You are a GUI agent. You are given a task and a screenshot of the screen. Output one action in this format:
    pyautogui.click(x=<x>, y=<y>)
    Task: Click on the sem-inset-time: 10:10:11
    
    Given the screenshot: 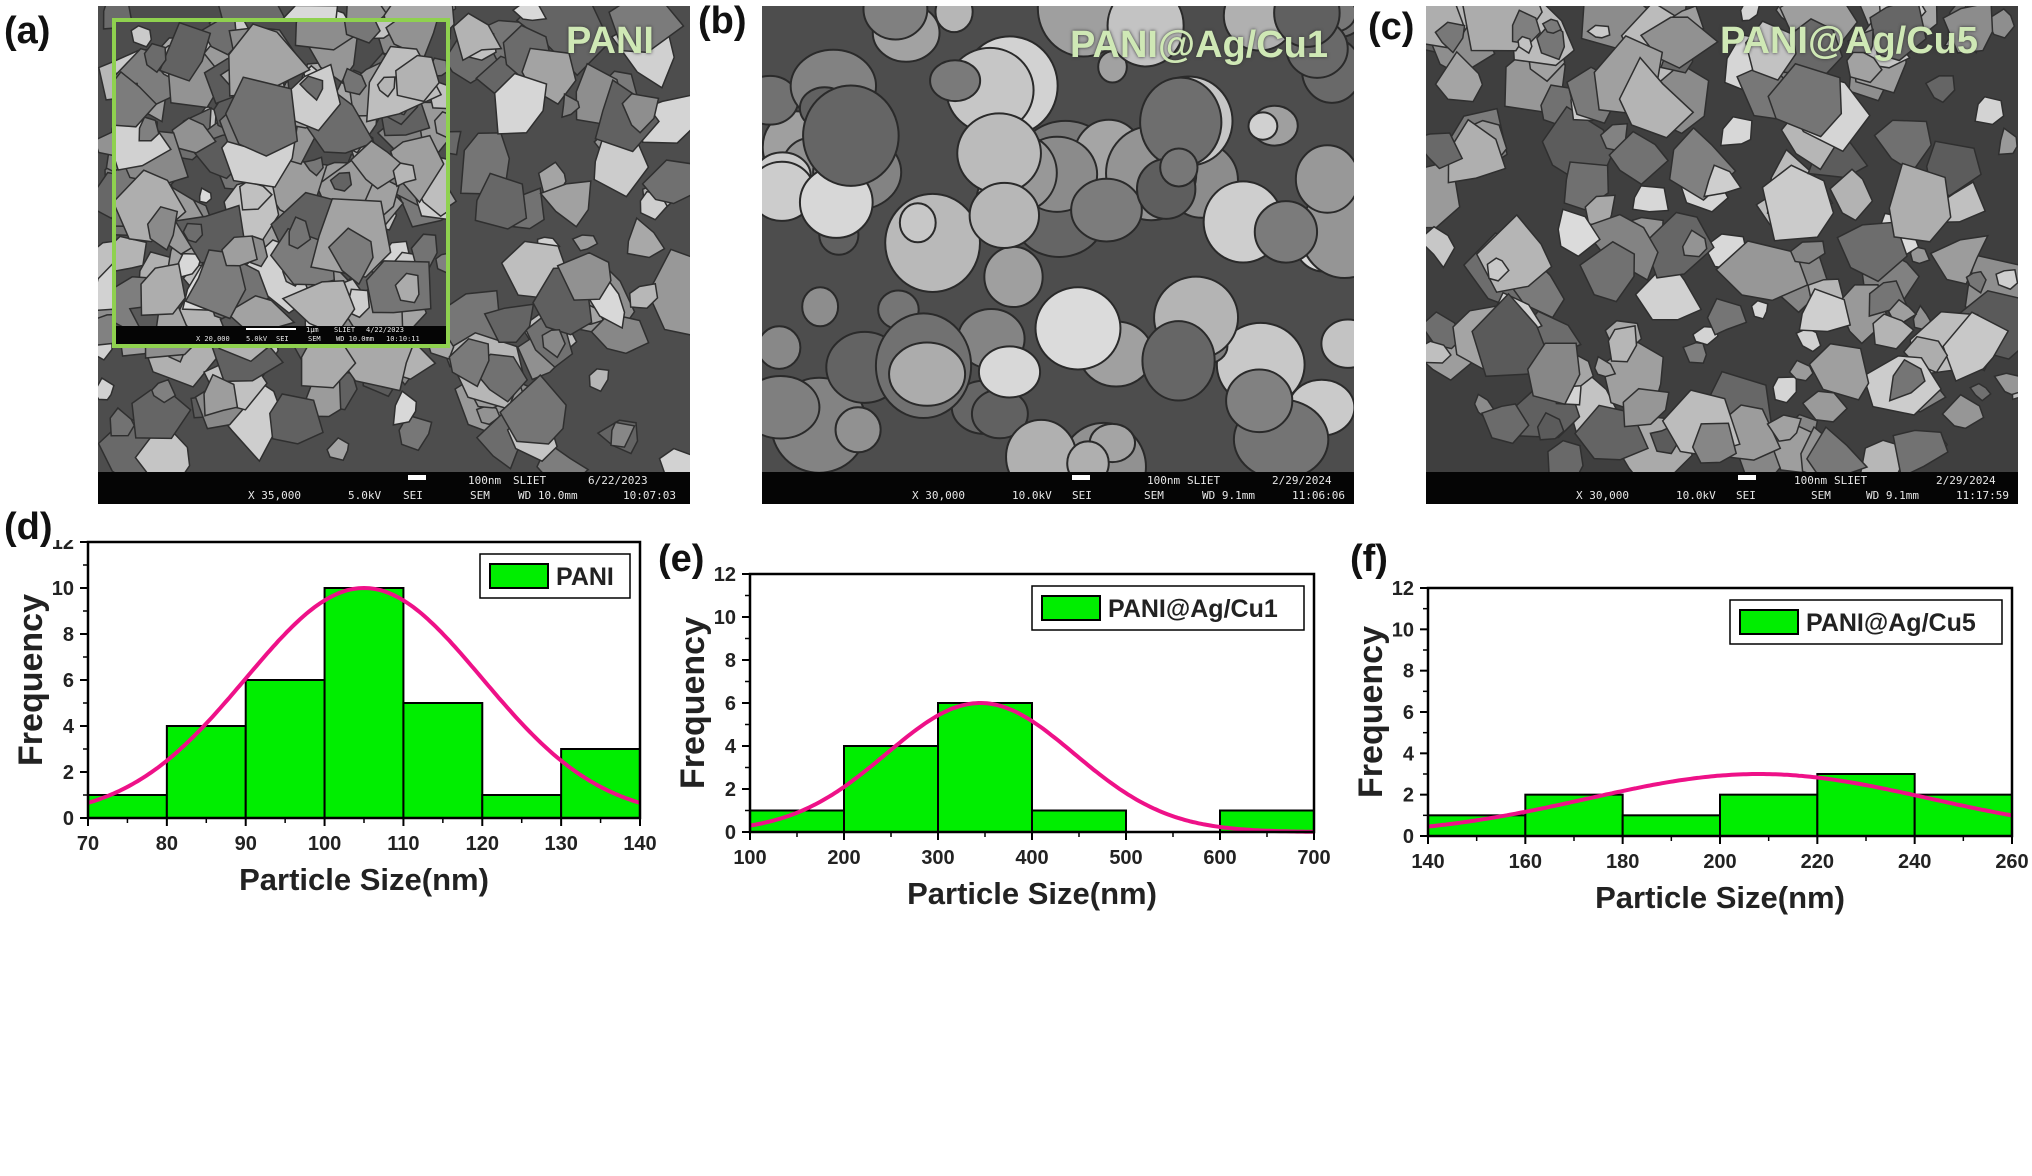 What is the action you would take?
    pyautogui.click(x=403, y=339)
    